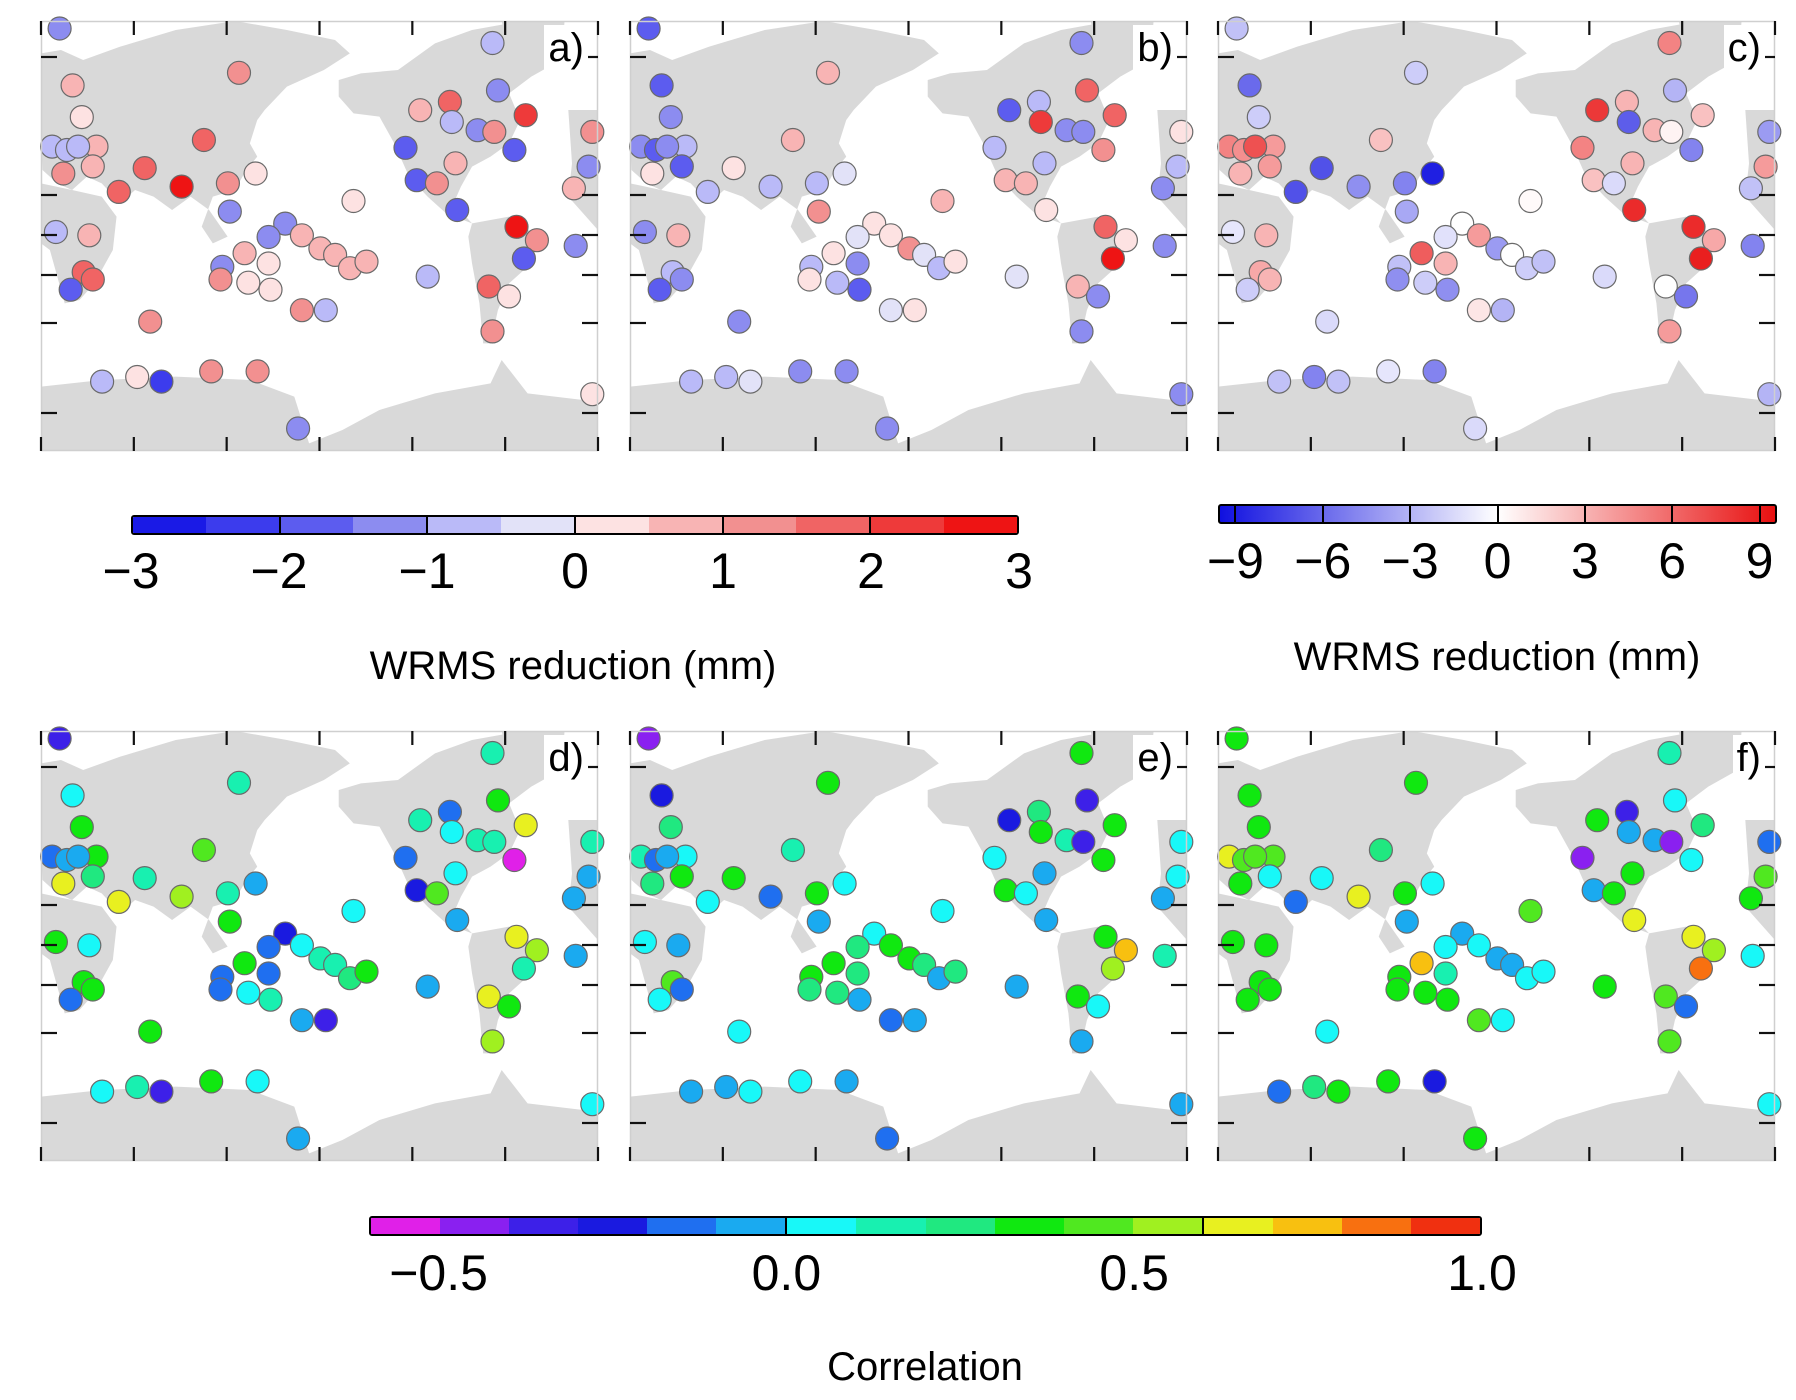 The width and height of the screenshot is (1796, 1400). I want to click on colorbar-tick-label: −0.5, so click(438, 1273).